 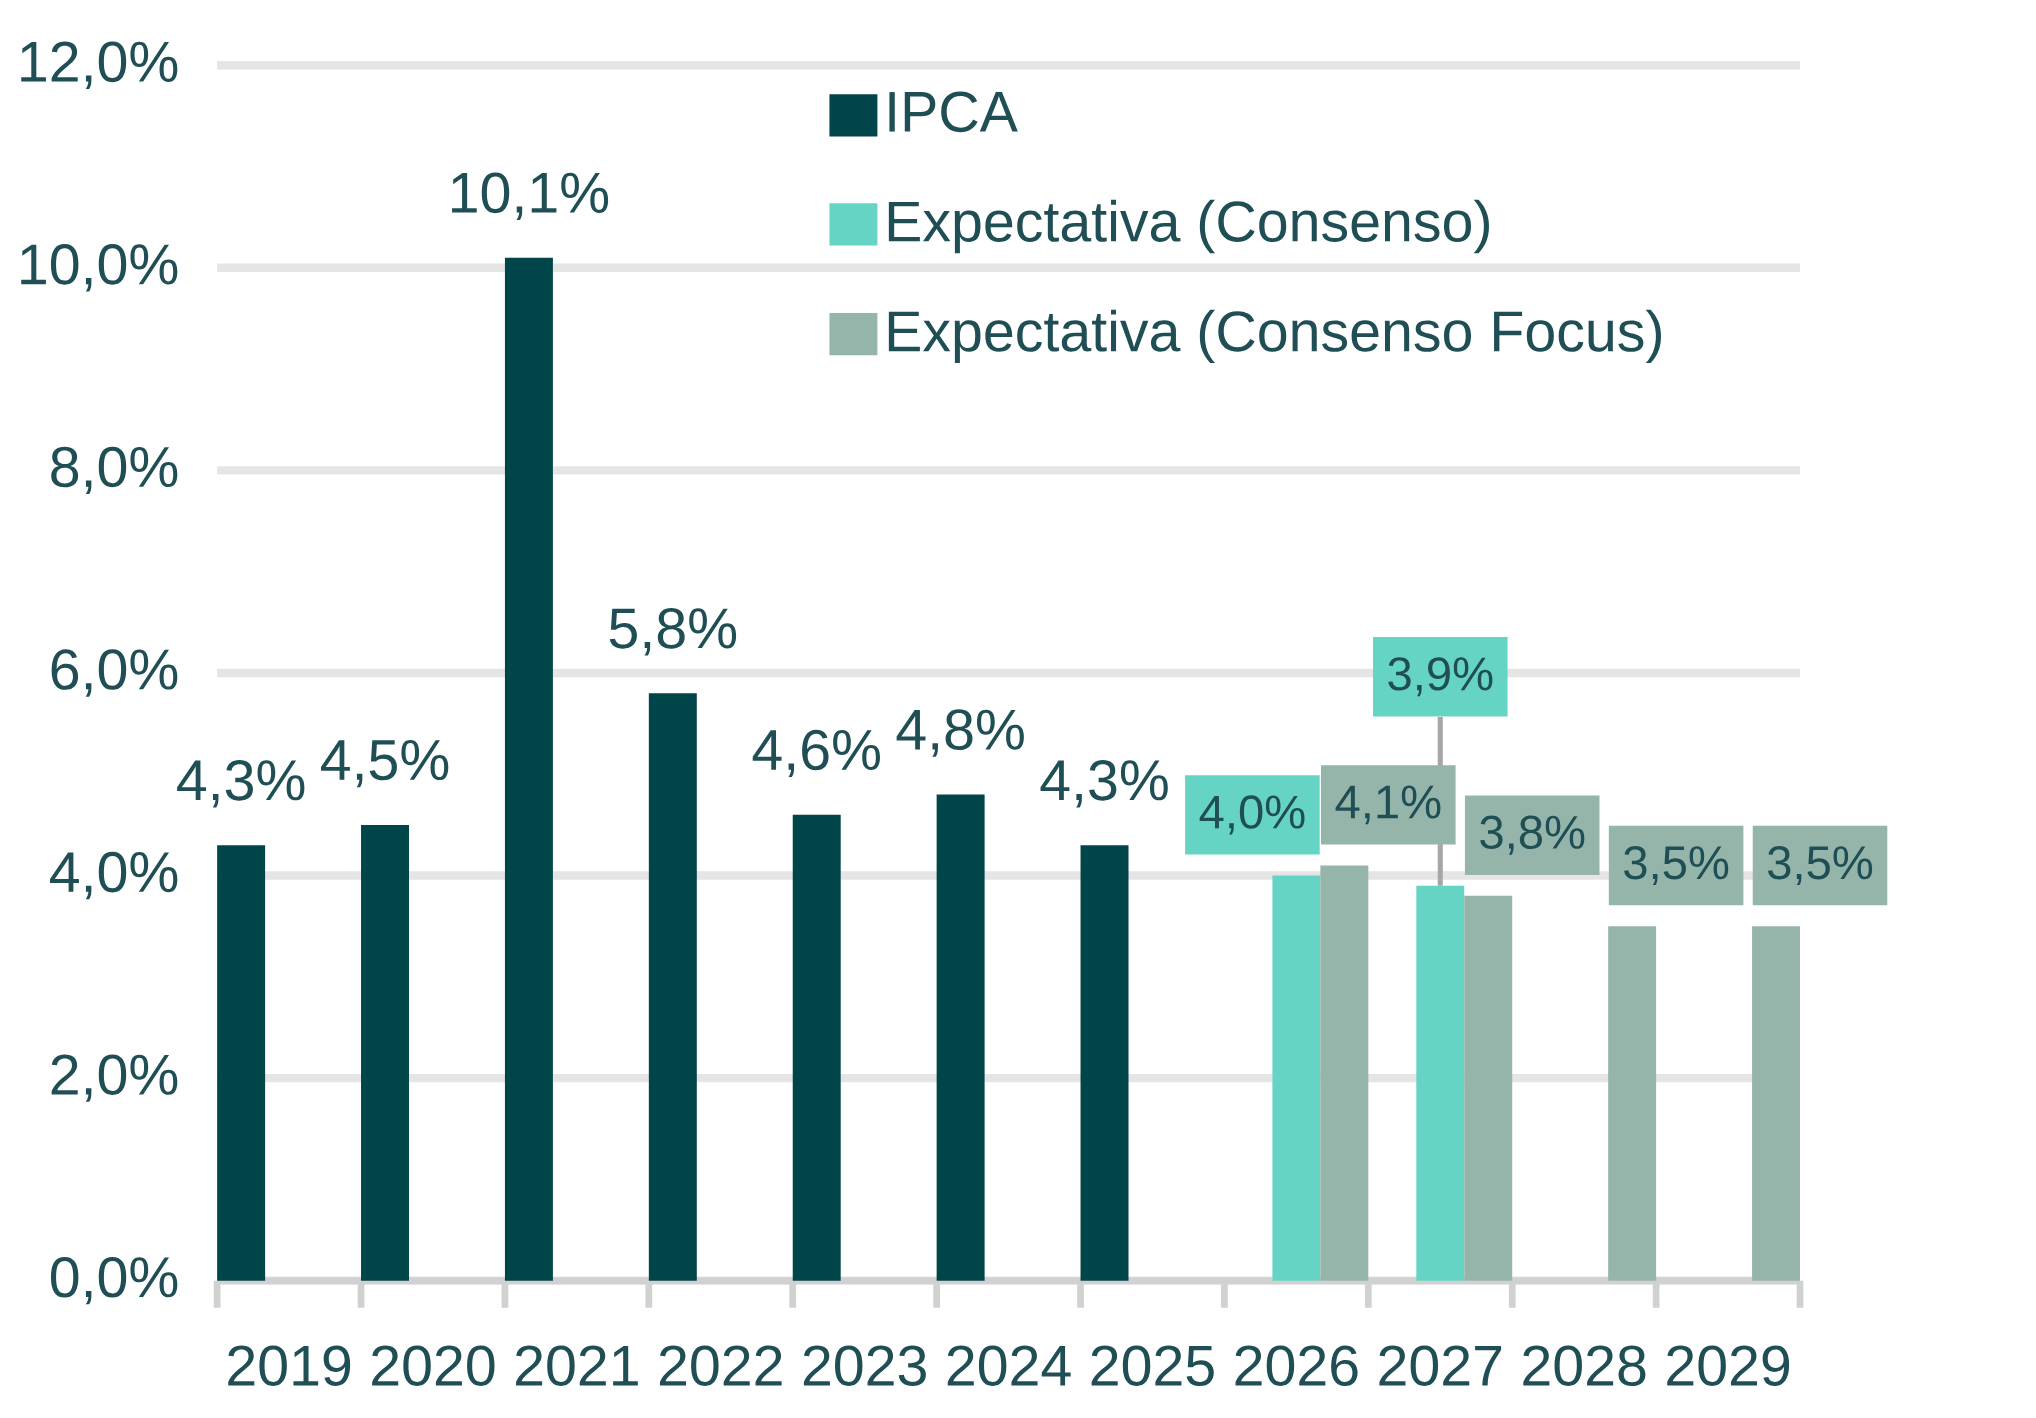 What do you see at coordinates (114, 673) in the screenshot?
I see `y-tick-label: 6,0%` at bounding box center [114, 673].